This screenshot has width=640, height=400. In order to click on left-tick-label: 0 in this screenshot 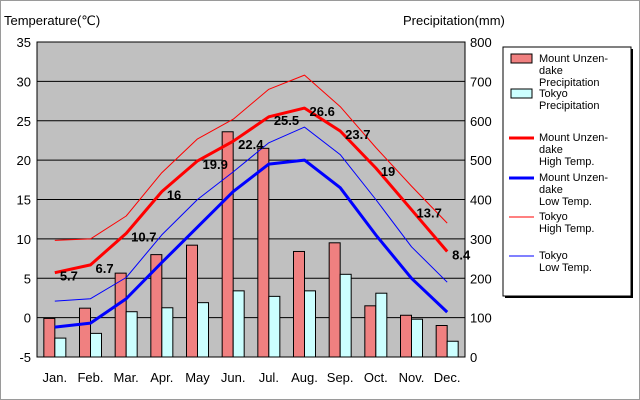, I will do `click(27, 318)`.